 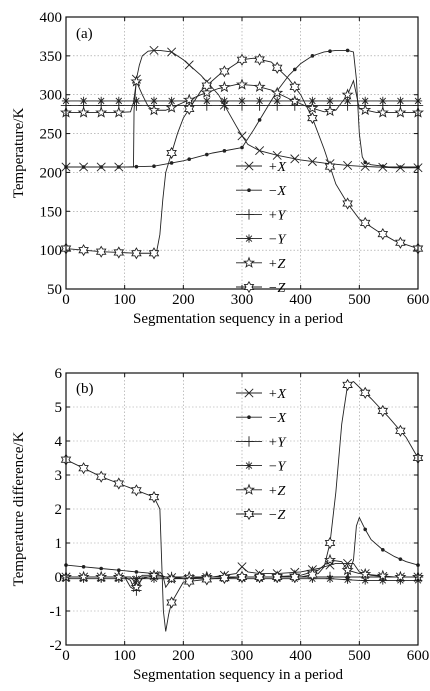 What do you see at coordinates (276, 264) in the screenshot?
I see `legend-entry: +Z` at bounding box center [276, 264].